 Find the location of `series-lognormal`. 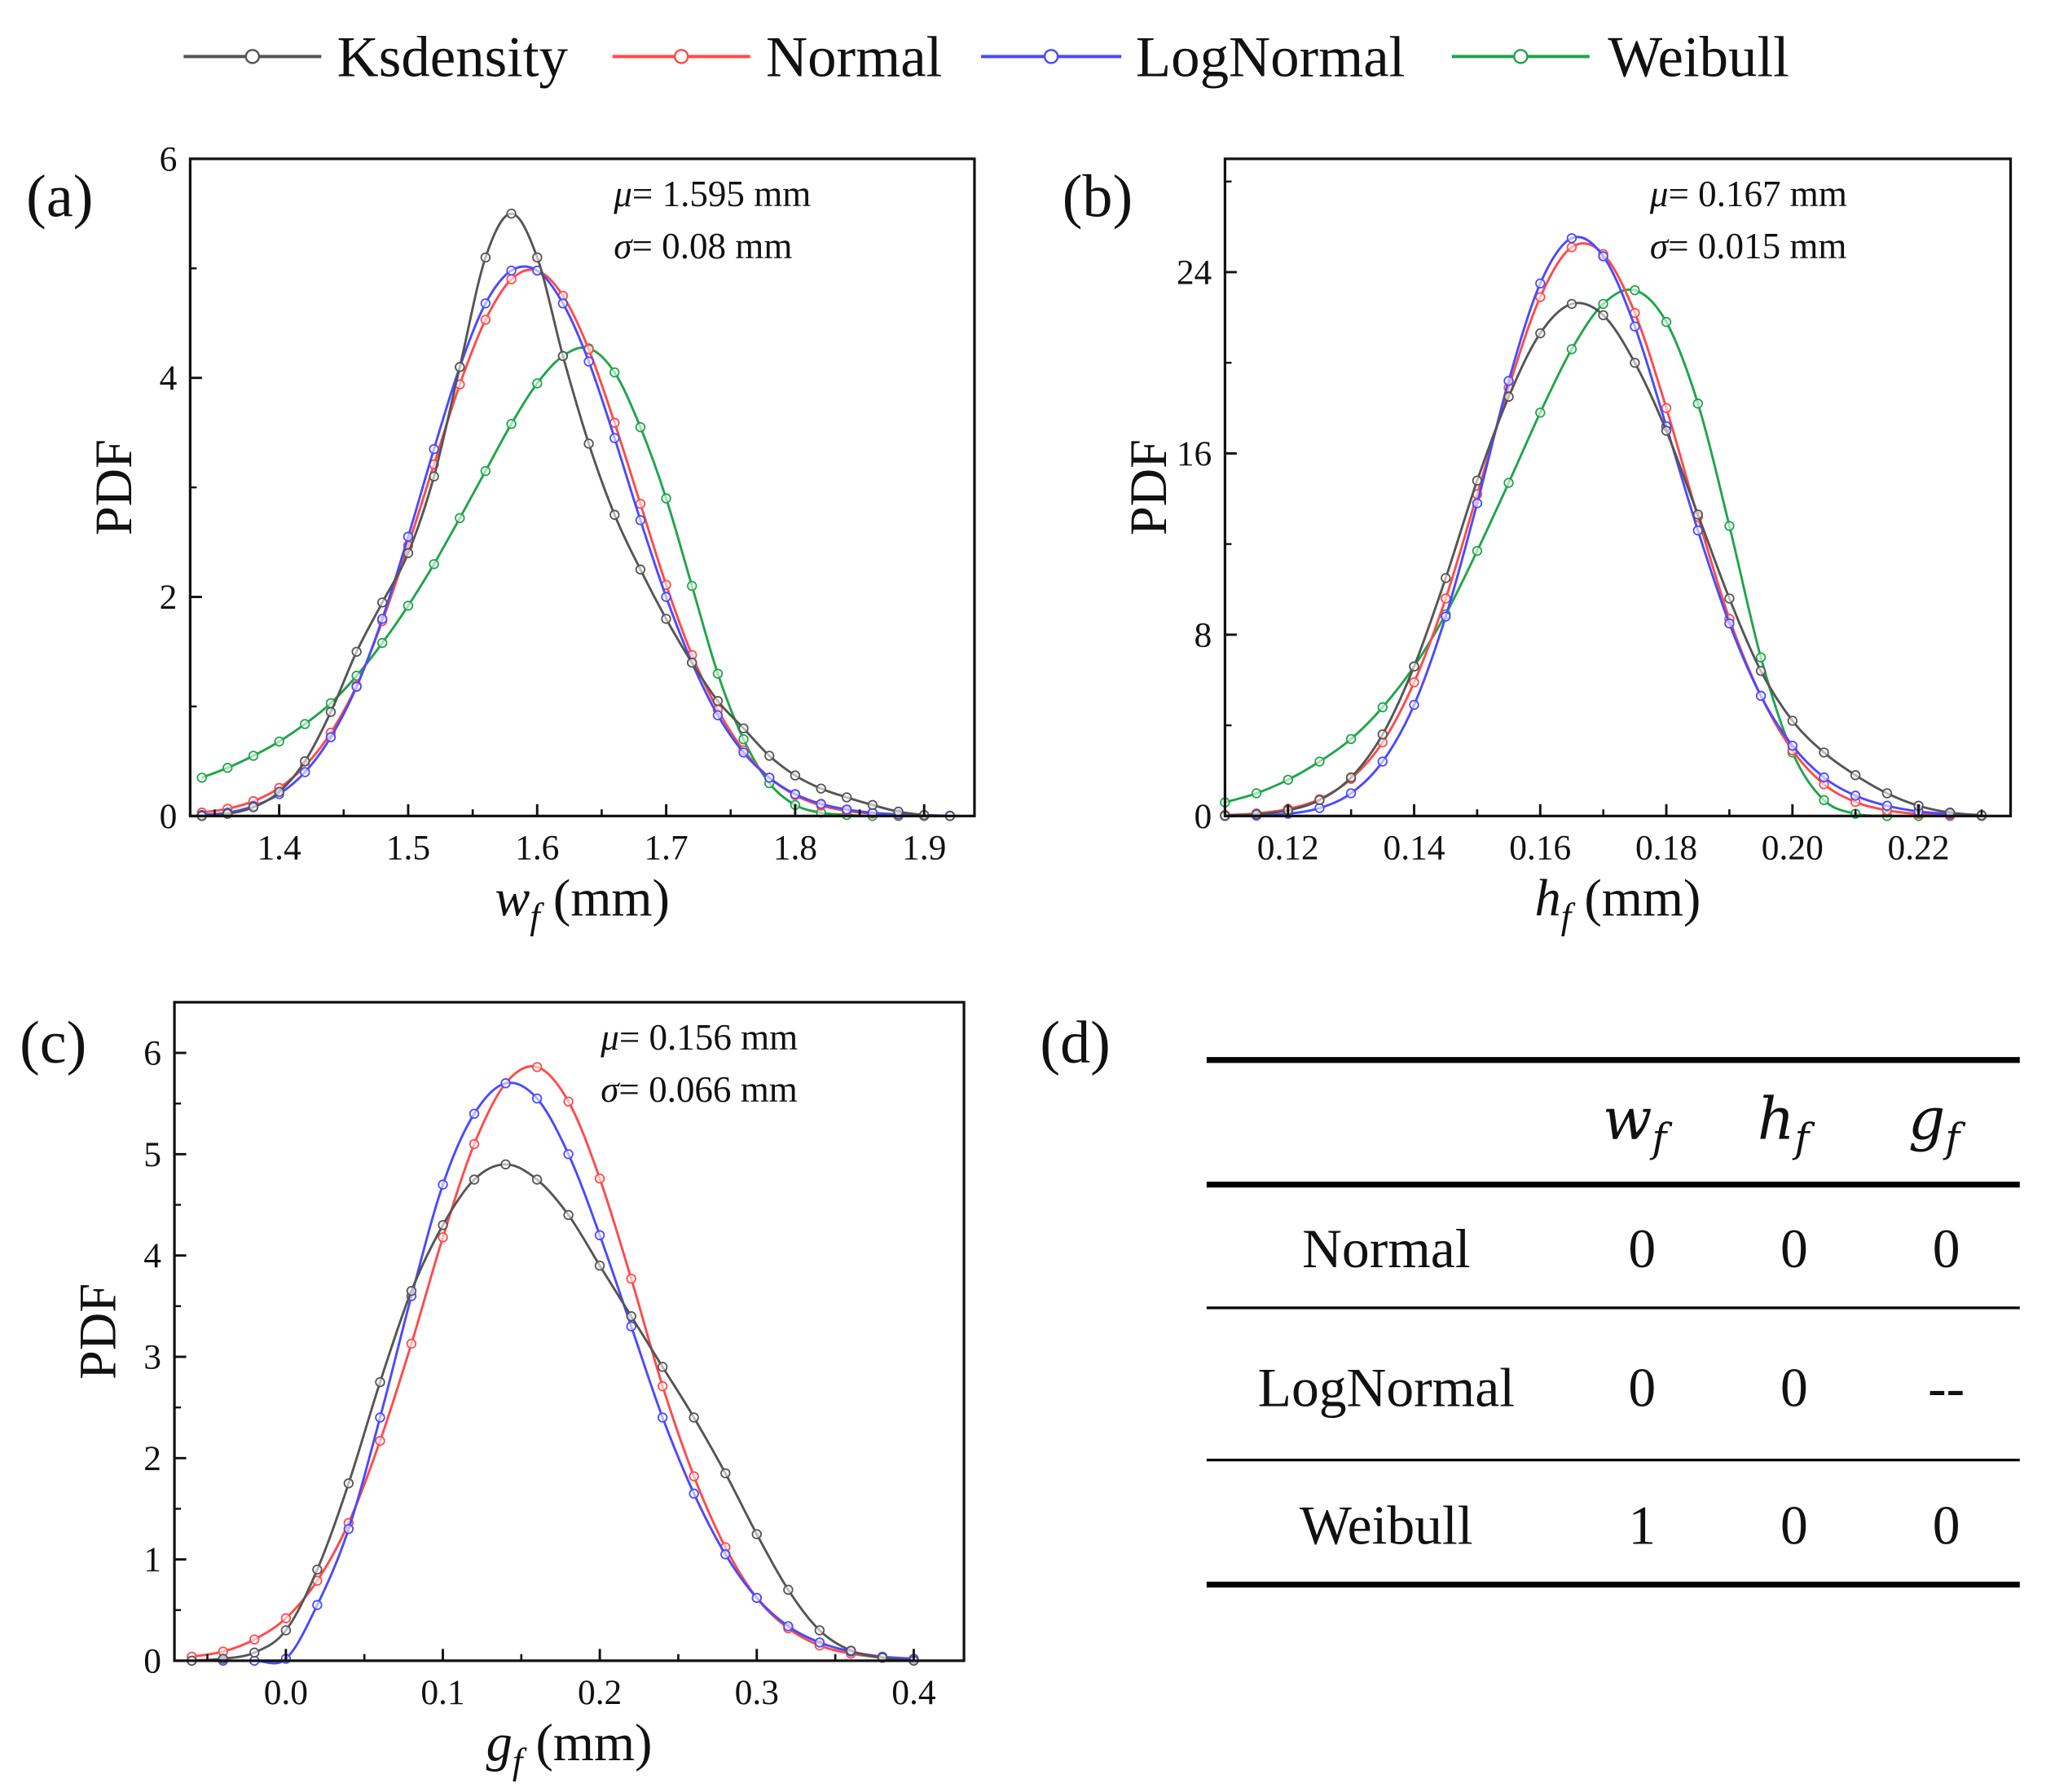

series-lognormal is located at coordinates (553, 1373).